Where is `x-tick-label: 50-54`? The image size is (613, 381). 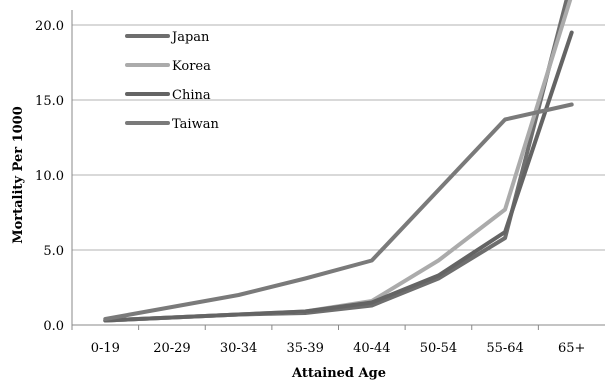
x-tick-label: 50-54 is located at coordinates (438, 348).